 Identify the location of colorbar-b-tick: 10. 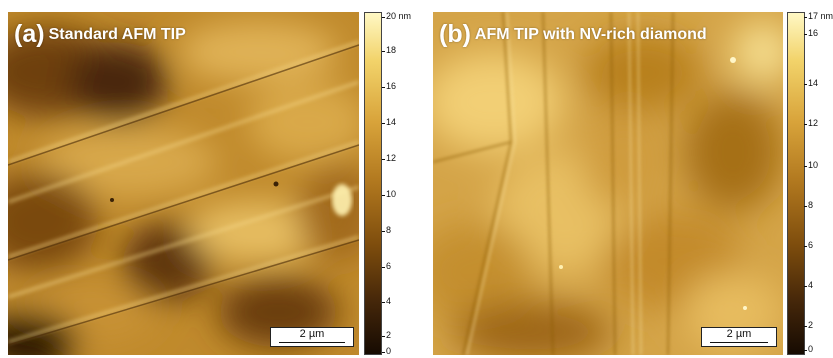
(811, 165).